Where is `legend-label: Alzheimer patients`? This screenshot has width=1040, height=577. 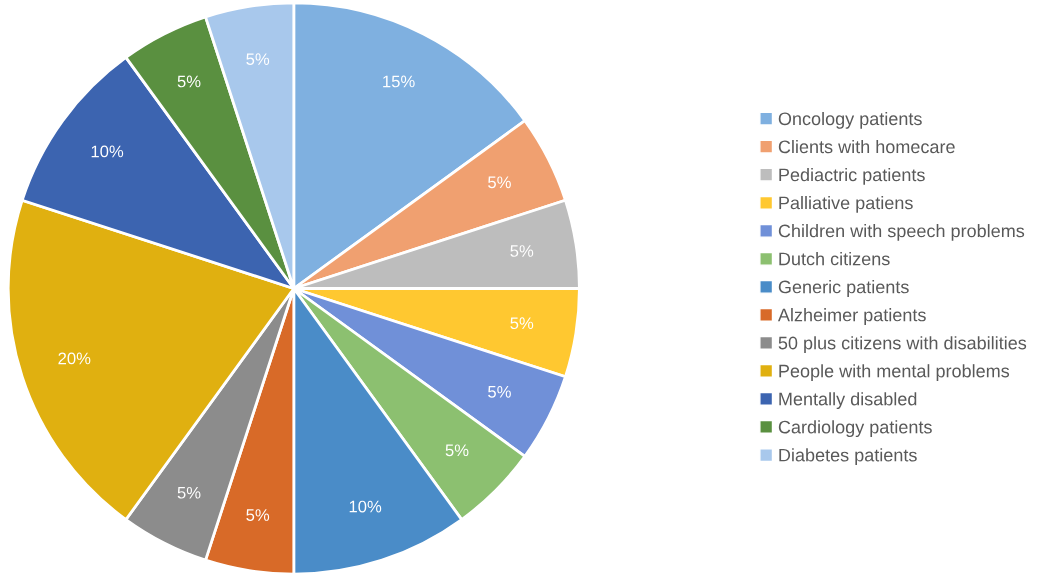
legend-label: Alzheimer patients is located at coordinates (851, 316).